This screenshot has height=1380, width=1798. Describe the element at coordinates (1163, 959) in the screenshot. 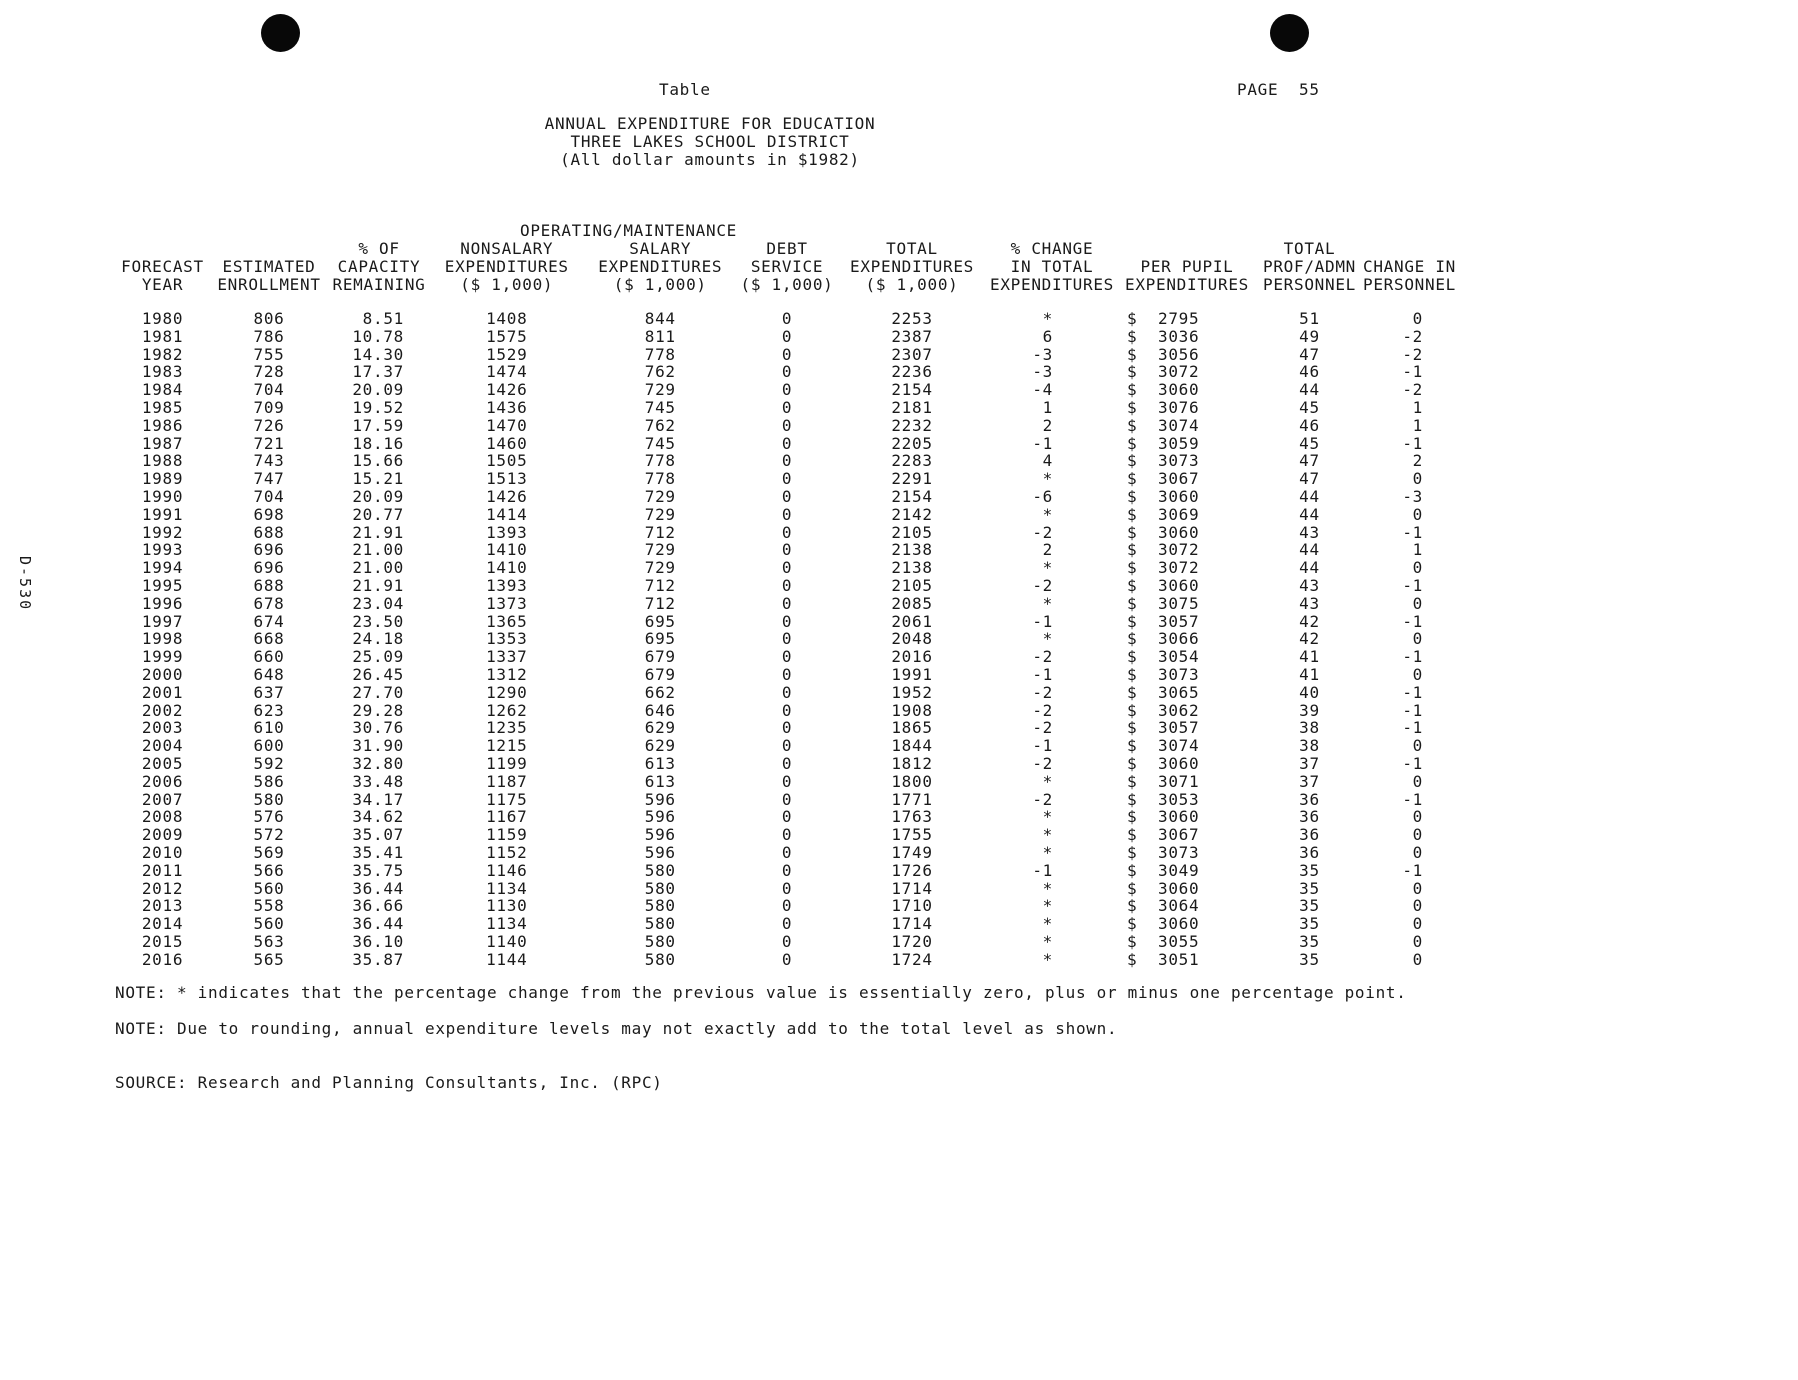

I see `per-pupil-expenditures-cell: $ 3051` at that location.